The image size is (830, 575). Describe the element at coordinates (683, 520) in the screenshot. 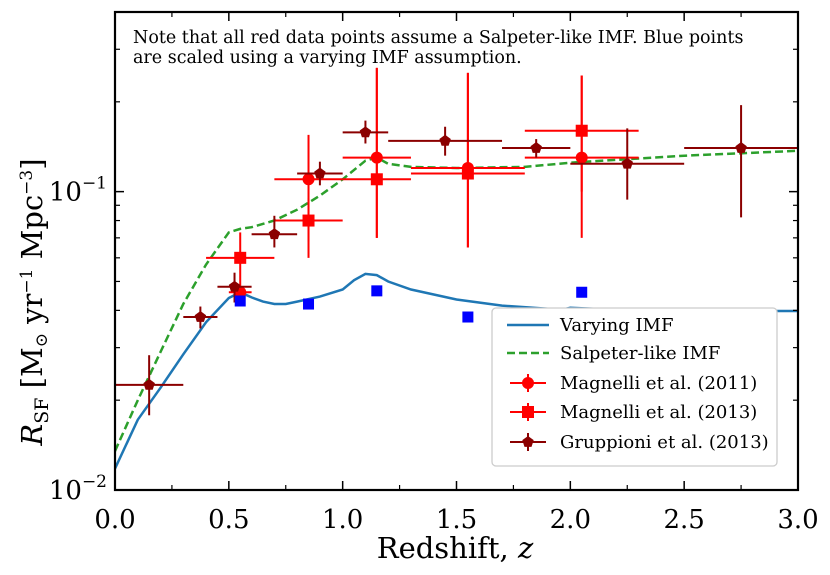

I see `x-tick-label-5: 2.5` at that location.